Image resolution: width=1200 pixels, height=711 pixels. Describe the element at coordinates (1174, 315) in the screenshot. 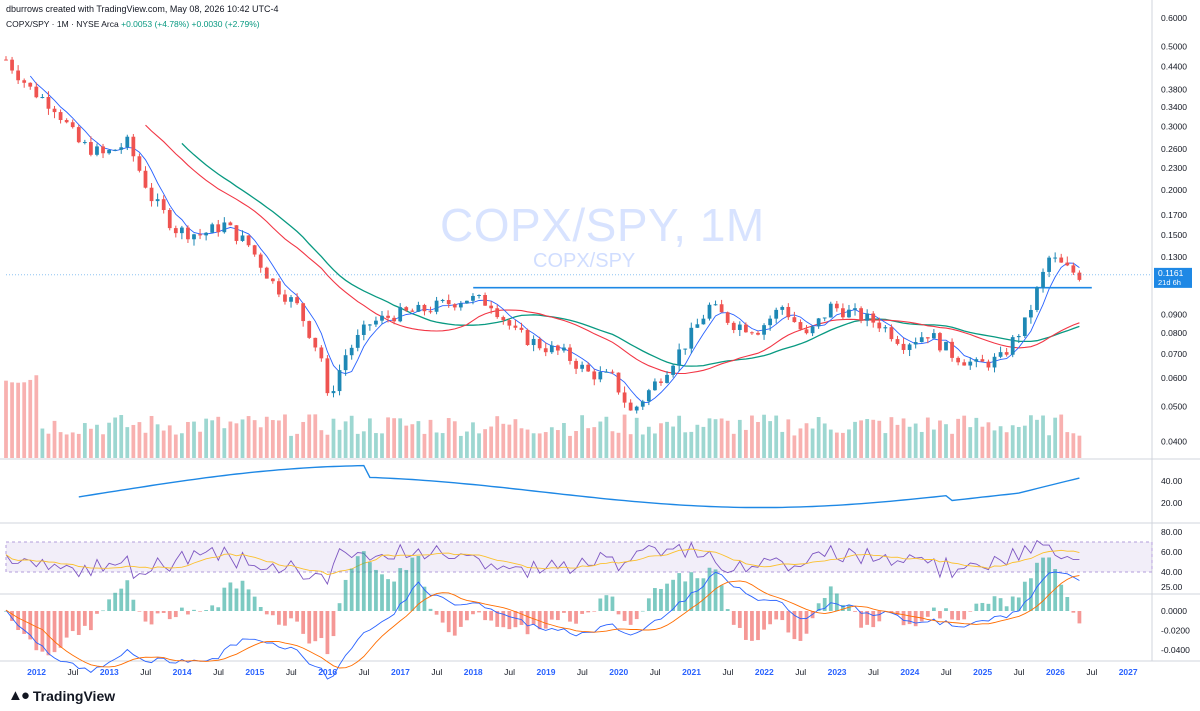

I see `price-tick-label: 0.0900` at that location.